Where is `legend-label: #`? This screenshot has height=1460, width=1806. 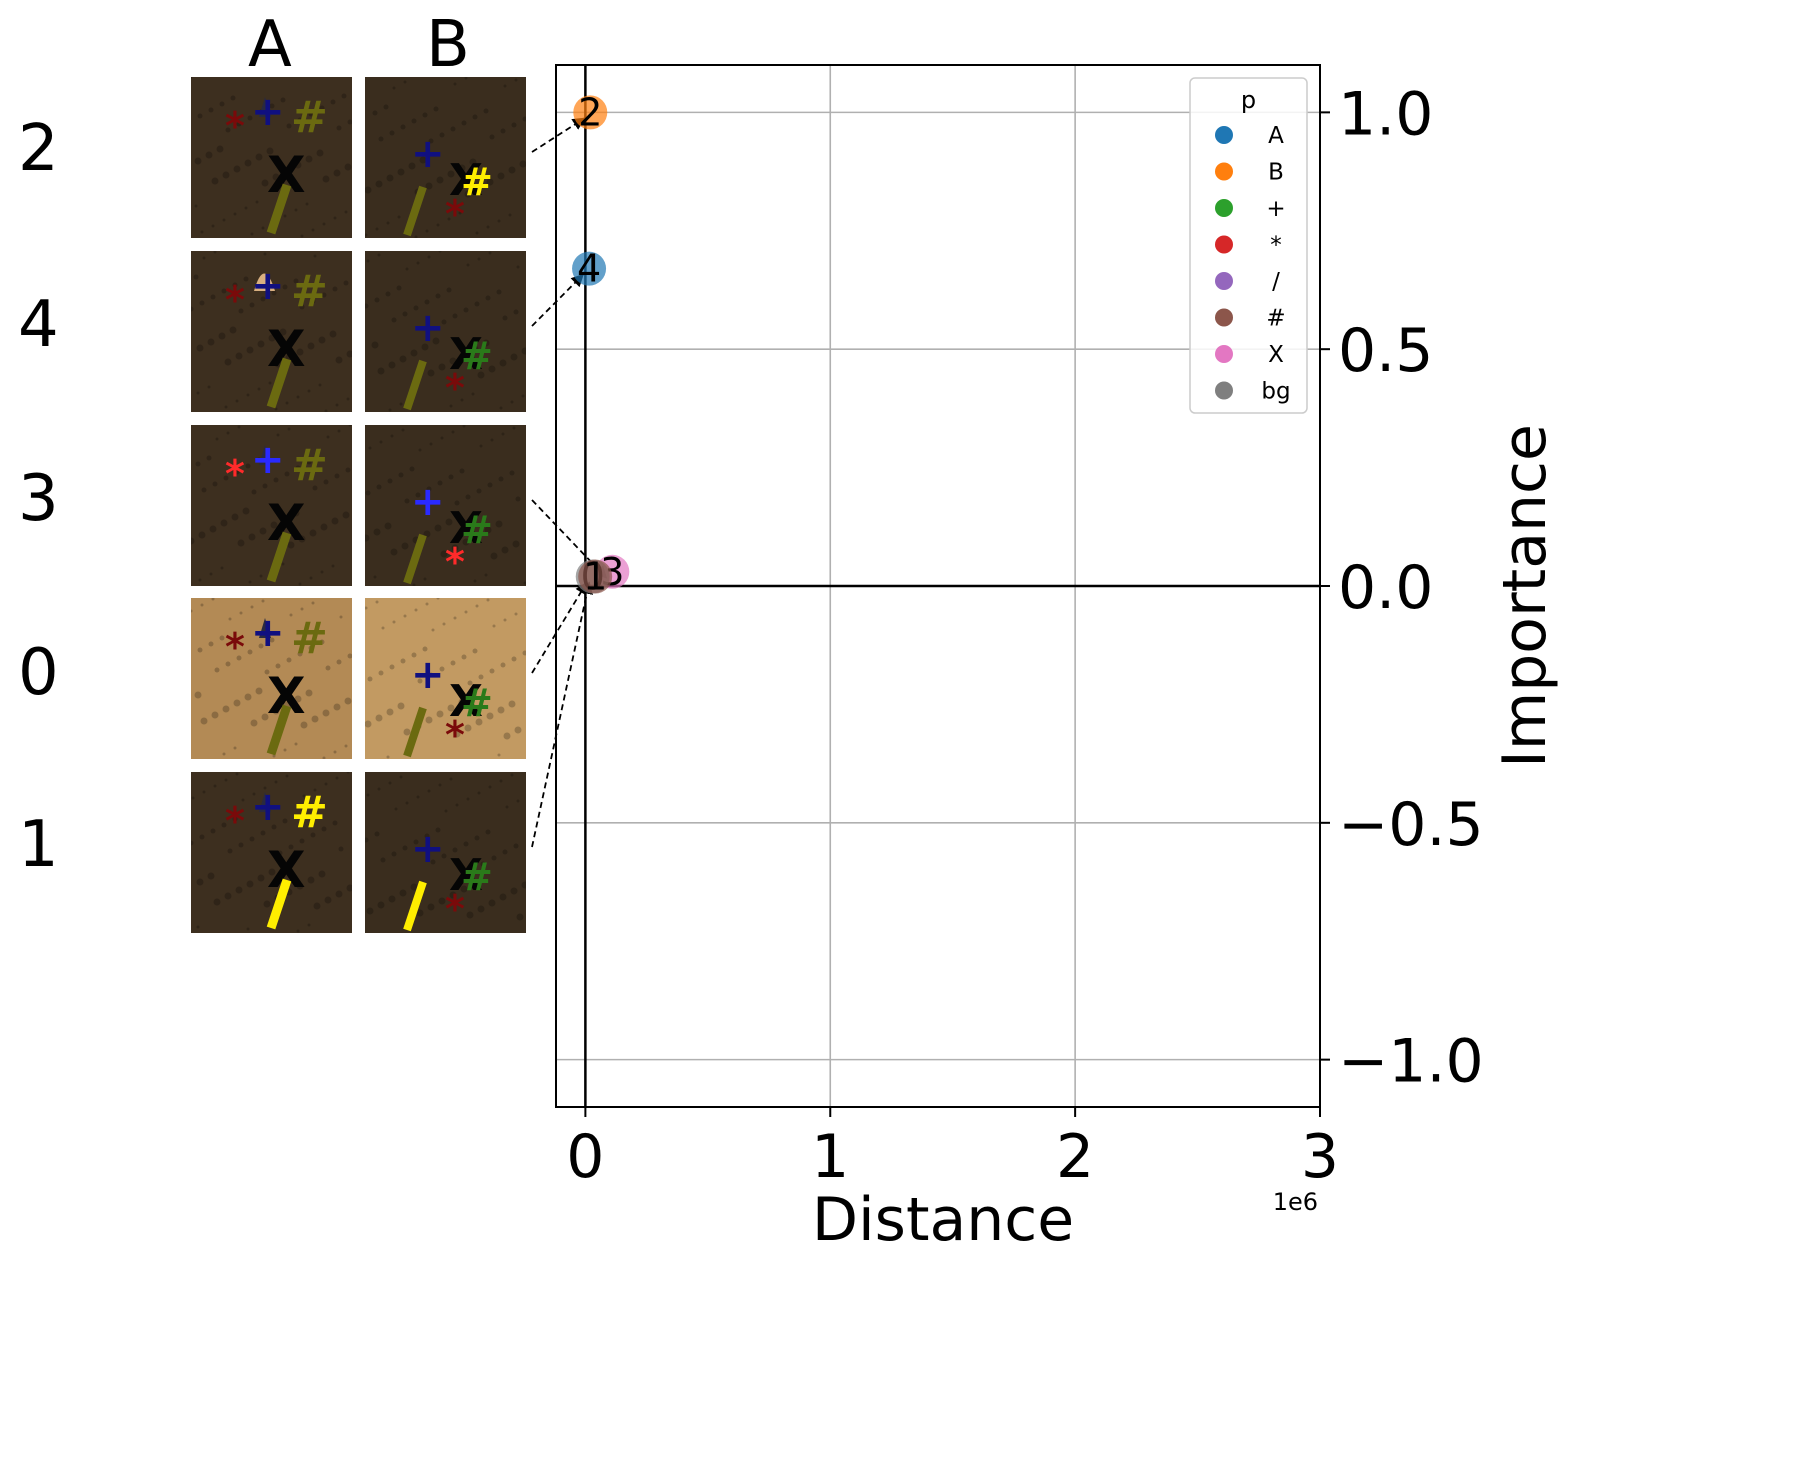
legend-label: # is located at coordinates (1275, 319).